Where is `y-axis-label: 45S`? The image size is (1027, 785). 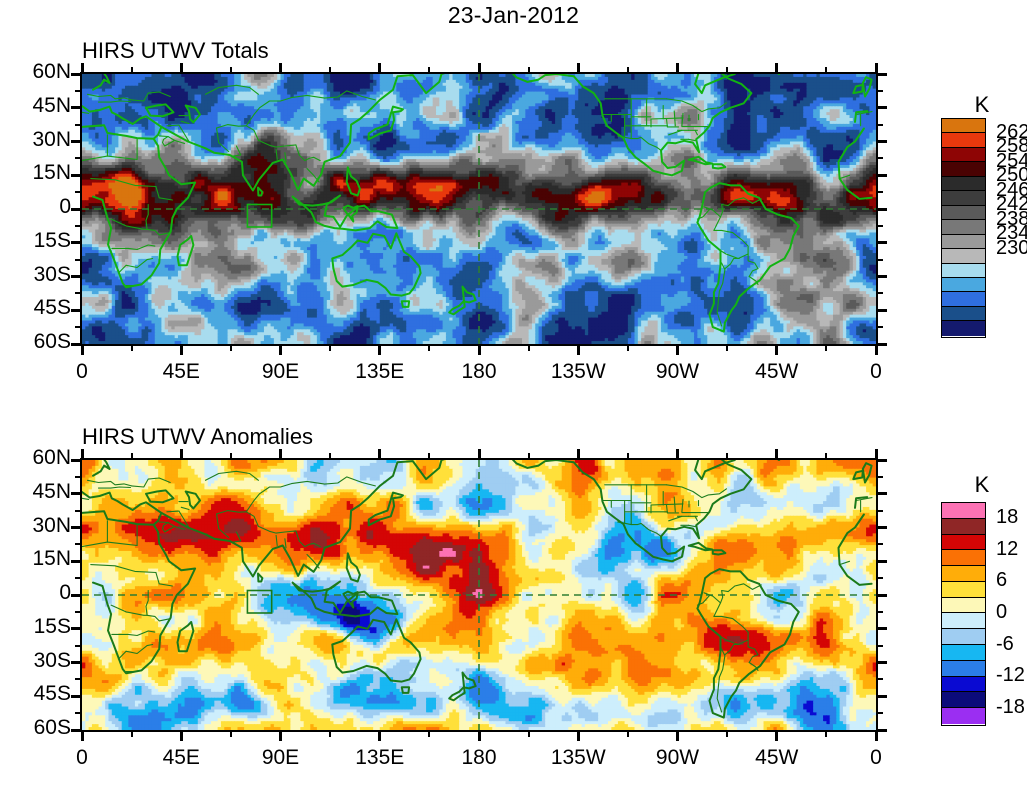
y-axis-label: 45S is located at coordinates (35, 694).